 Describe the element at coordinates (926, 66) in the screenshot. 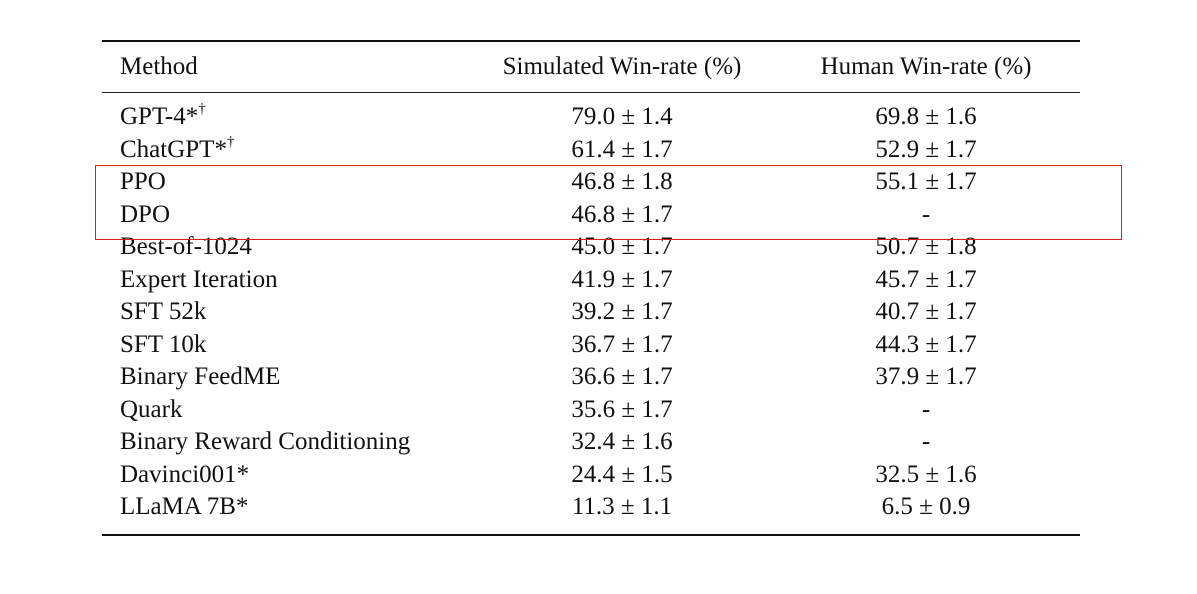

I see `header-human-win-rate: Human Win-rate (%)` at that location.